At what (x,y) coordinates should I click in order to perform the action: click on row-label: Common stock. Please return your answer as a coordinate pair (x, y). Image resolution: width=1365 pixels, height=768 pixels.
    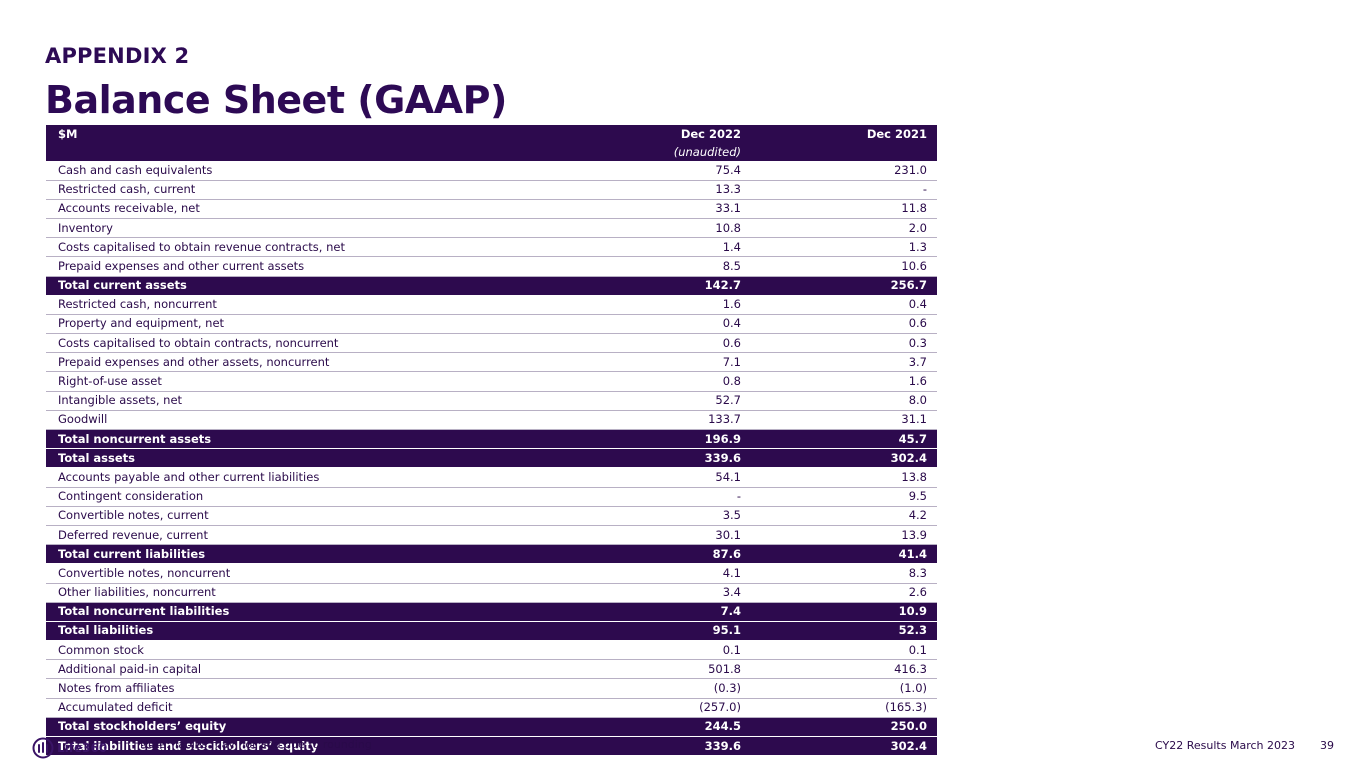
    Looking at the image, I should click on (311, 650).